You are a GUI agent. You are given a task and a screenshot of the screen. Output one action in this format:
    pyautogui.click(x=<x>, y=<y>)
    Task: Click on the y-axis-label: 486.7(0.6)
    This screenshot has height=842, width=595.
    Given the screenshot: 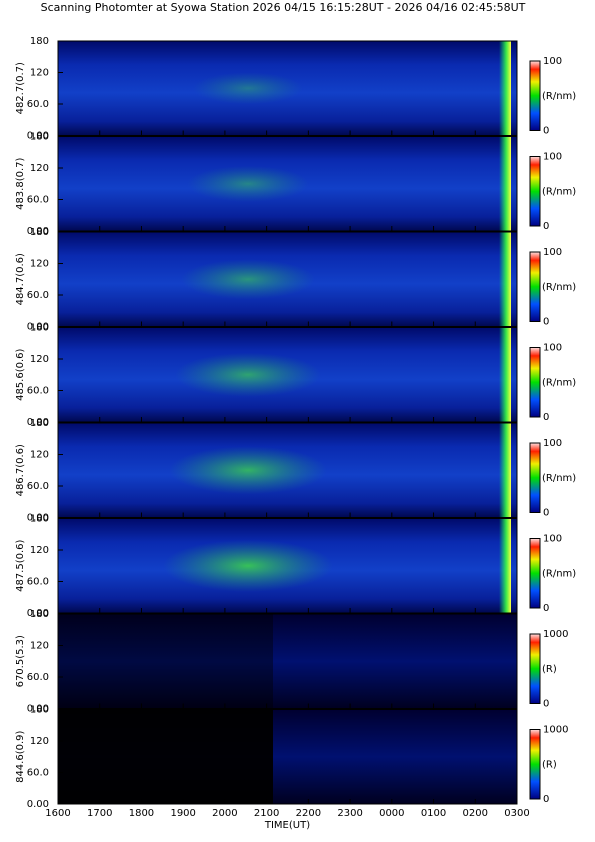 What is the action you would take?
    pyautogui.click(x=20, y=470)
    